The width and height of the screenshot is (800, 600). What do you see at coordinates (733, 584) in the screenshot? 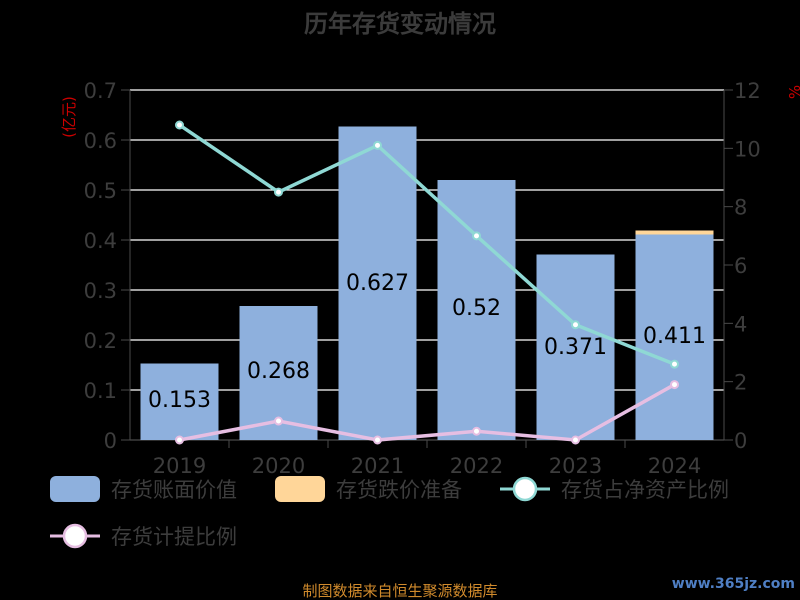
I see `watermark: www.365jz.com` at bounding box center [733, 584].